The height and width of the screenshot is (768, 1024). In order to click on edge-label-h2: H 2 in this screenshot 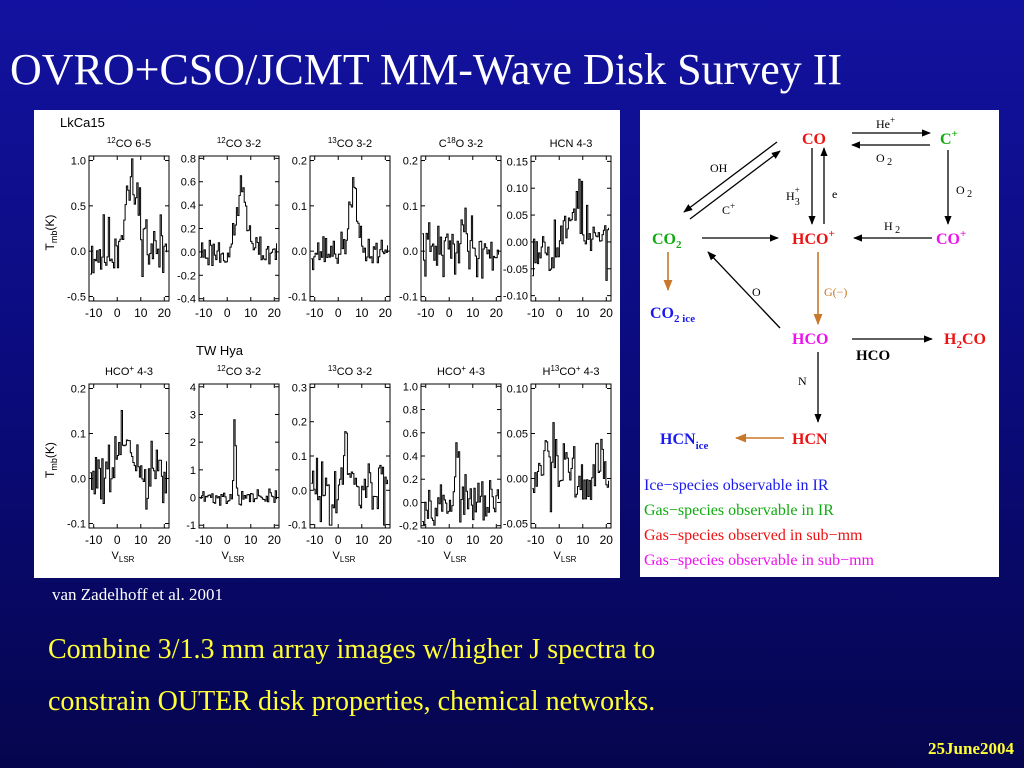, I will do `click(892, 227)`.